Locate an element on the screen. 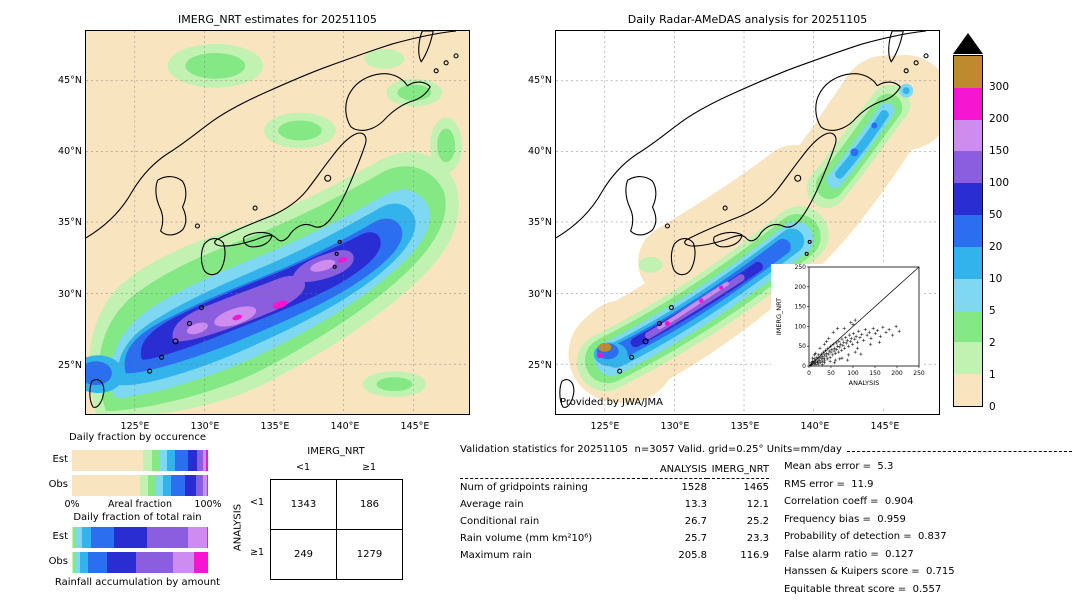  inset-x-tick: 200 is located at coordinates (897, 373).